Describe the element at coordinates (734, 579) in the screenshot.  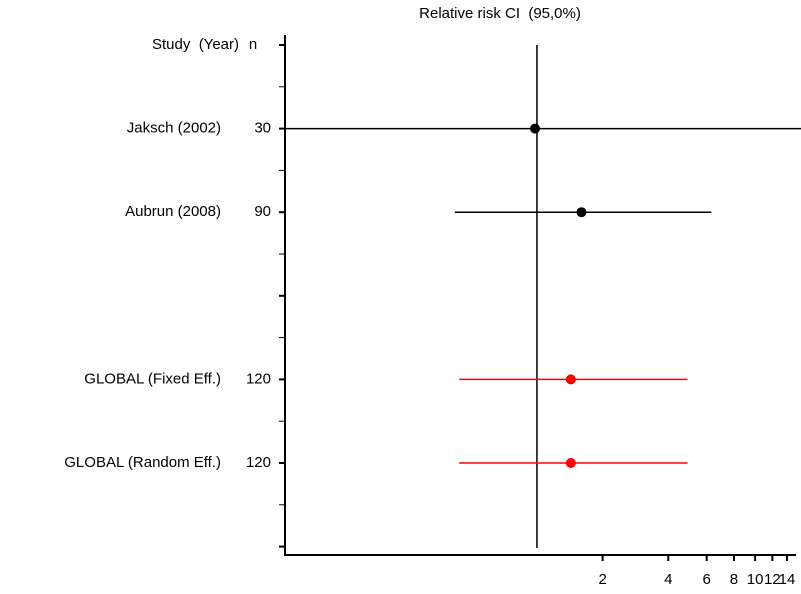
I see `x-tick-label: 8` at that location.